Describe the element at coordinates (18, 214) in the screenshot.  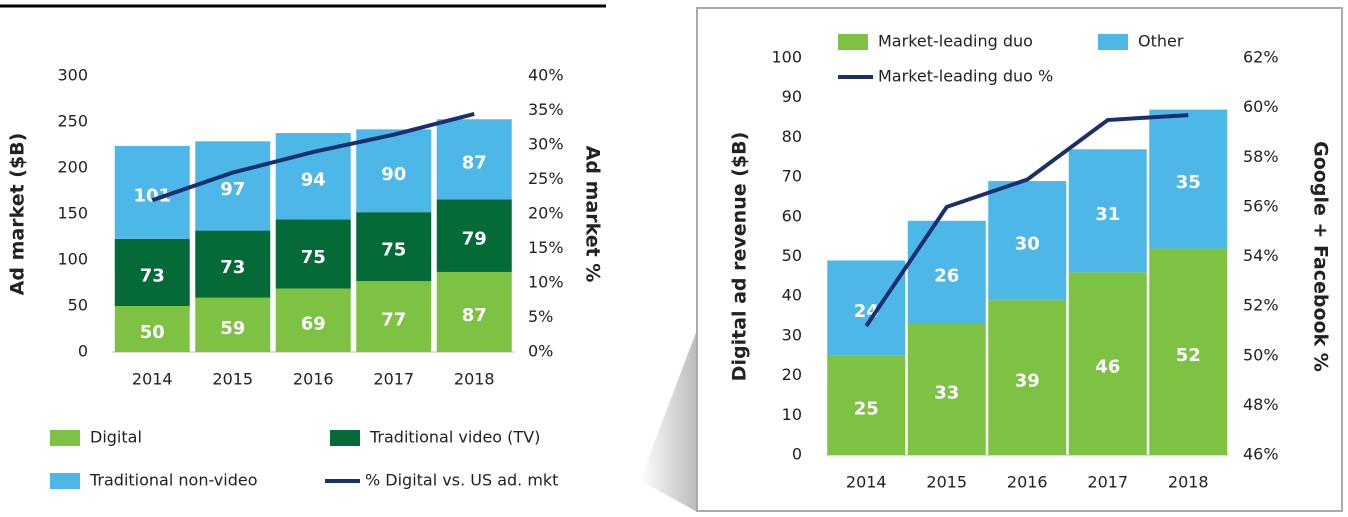
I see `y-axis-title: Ad market ($B)` at that location.